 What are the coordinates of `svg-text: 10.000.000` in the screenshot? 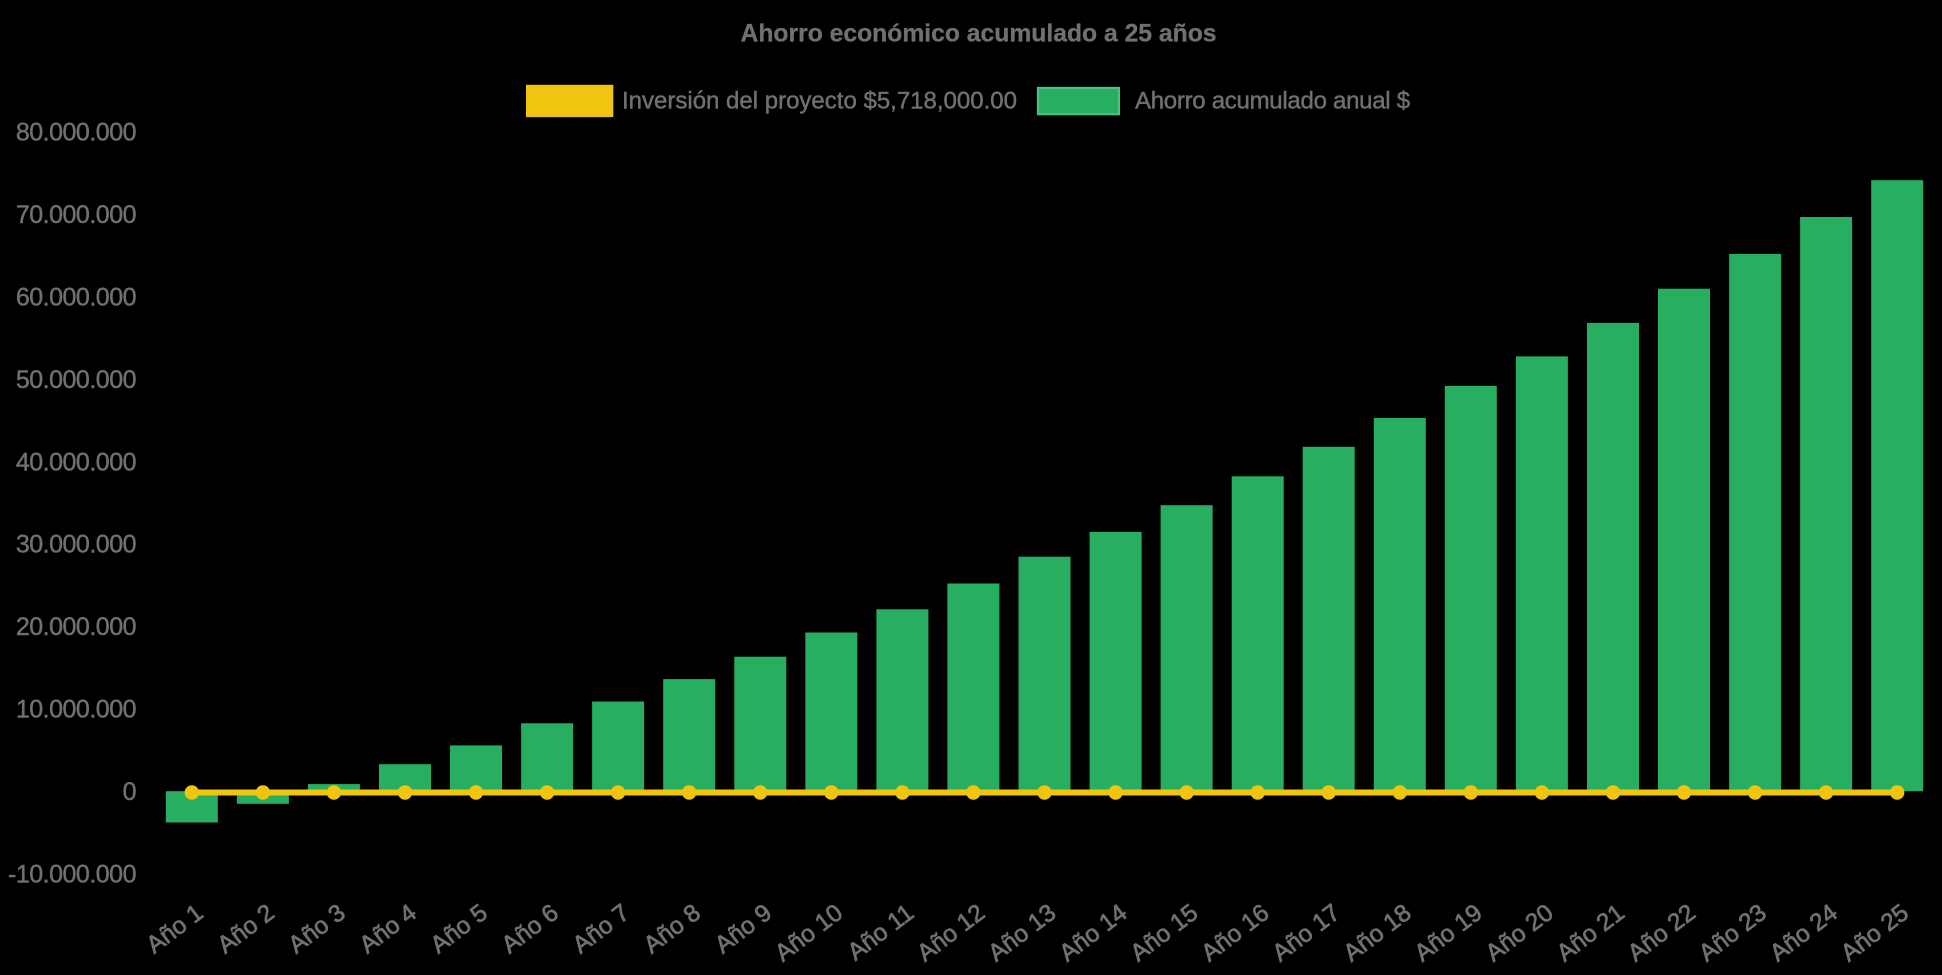 It's located at (76, 710).